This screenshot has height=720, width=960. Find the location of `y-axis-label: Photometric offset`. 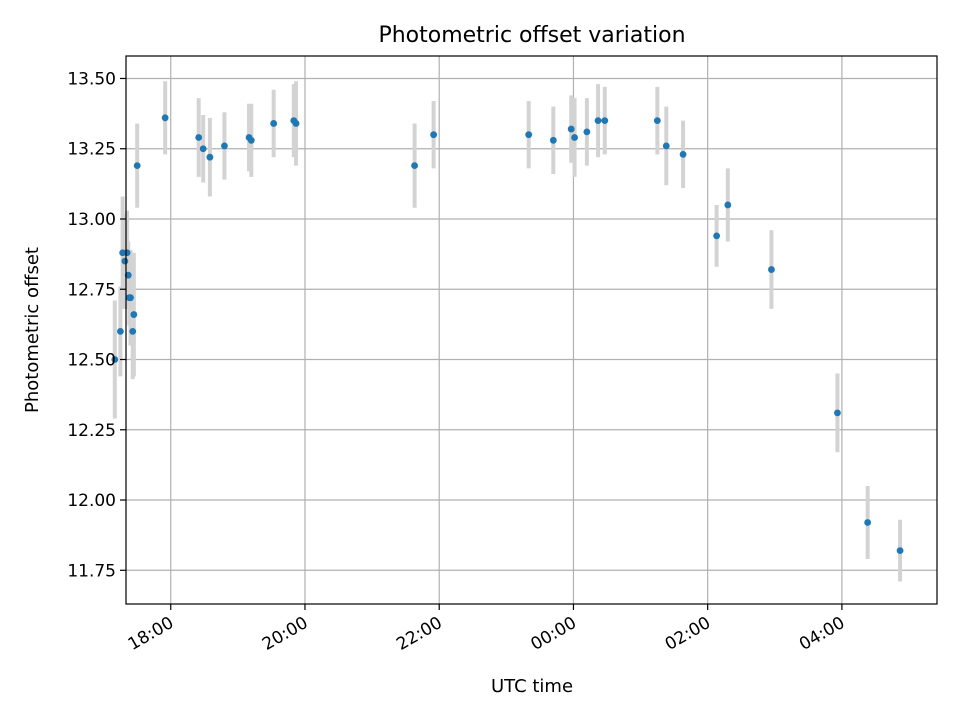

y-axis-label: Photometric offset is located at coordinates (32, 330).